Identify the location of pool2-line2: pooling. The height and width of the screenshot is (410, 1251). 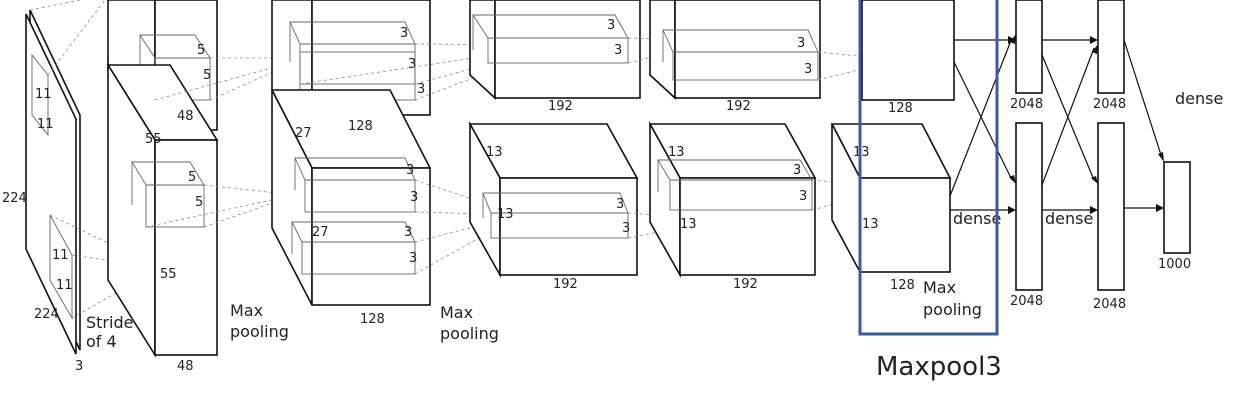
(469, 333).